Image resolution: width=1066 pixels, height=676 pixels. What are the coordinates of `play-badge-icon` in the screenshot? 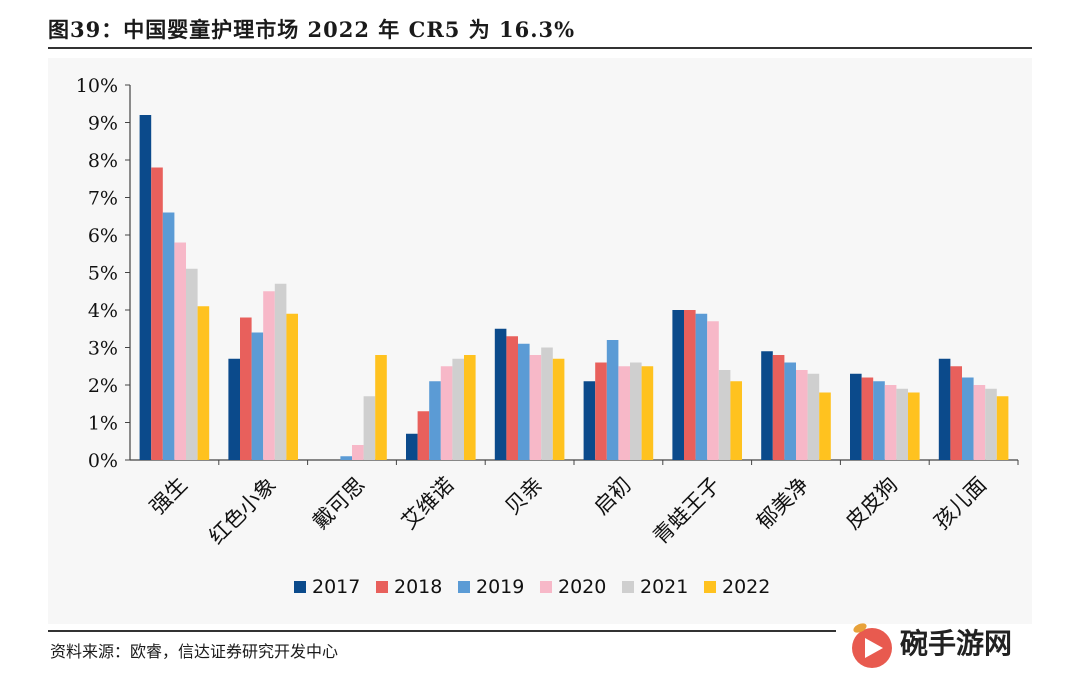 It's located at (872, 645).